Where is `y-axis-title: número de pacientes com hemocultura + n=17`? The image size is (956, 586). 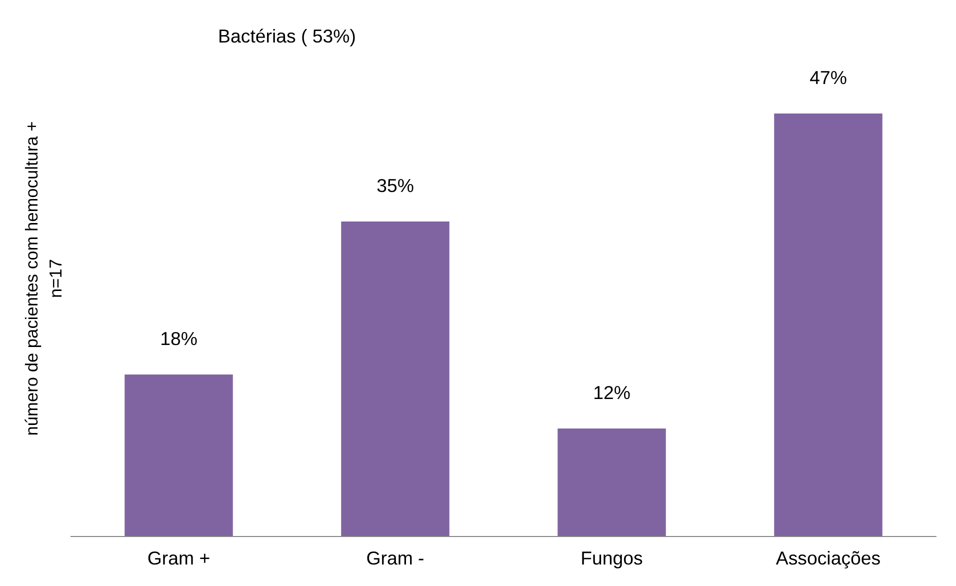
y-axis-title: número de pacientes com hemocultura + n=17 is located at coordinates (44, 278).